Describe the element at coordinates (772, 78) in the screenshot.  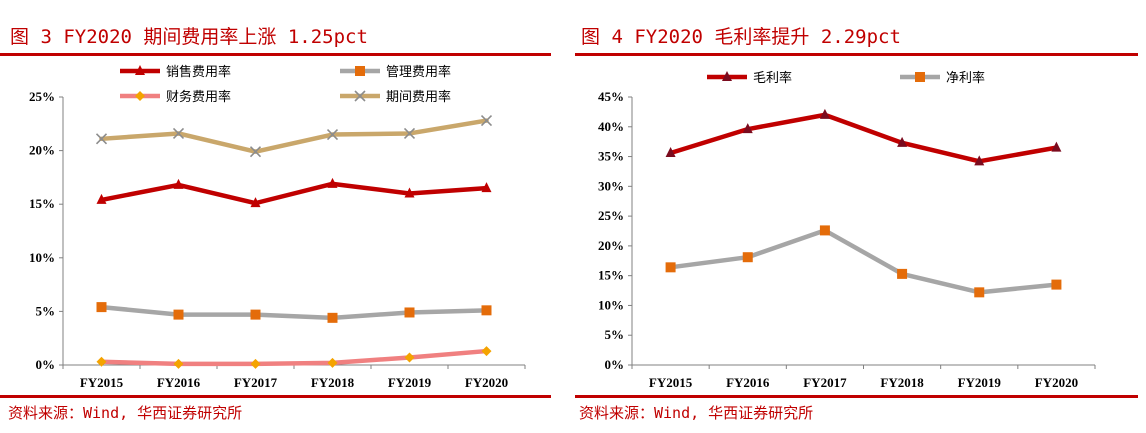
I see `legend-label: 毛利率` at that location.